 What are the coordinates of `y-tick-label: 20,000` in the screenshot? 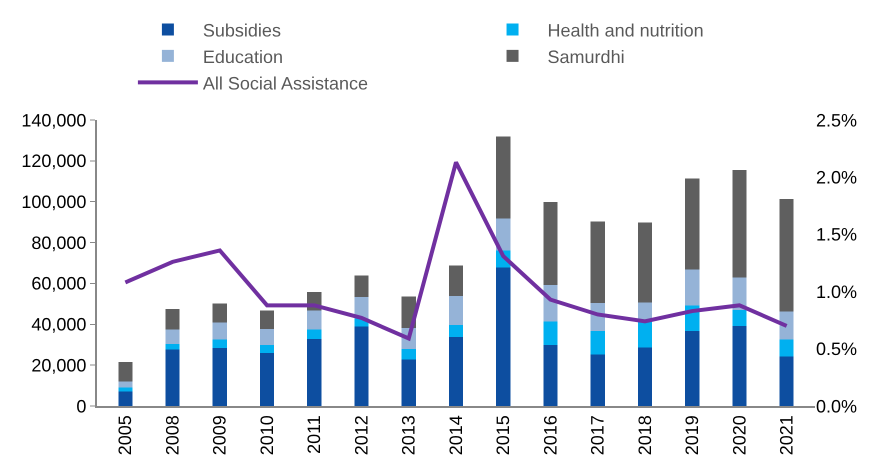 It's located at (58, 365).